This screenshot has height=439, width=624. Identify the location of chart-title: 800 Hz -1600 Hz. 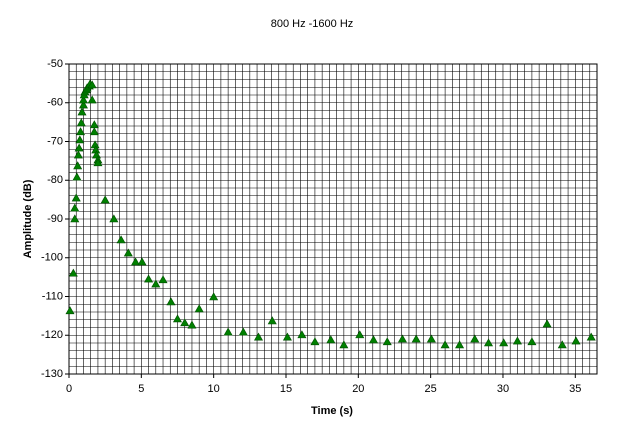
(312, 24).